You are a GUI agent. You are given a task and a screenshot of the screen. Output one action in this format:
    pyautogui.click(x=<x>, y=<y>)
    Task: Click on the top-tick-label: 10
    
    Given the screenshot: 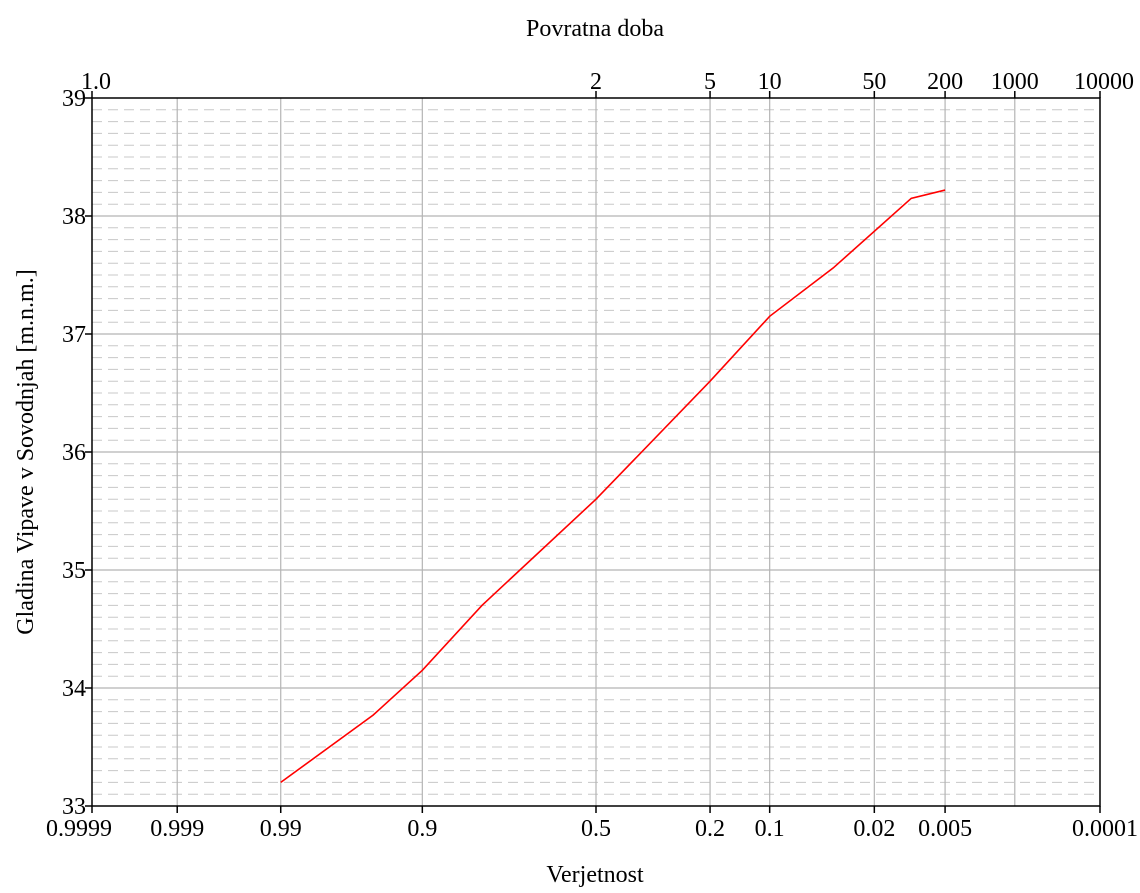 What is the action you would take?
    pyautogui.click(x=770, y=82)
    